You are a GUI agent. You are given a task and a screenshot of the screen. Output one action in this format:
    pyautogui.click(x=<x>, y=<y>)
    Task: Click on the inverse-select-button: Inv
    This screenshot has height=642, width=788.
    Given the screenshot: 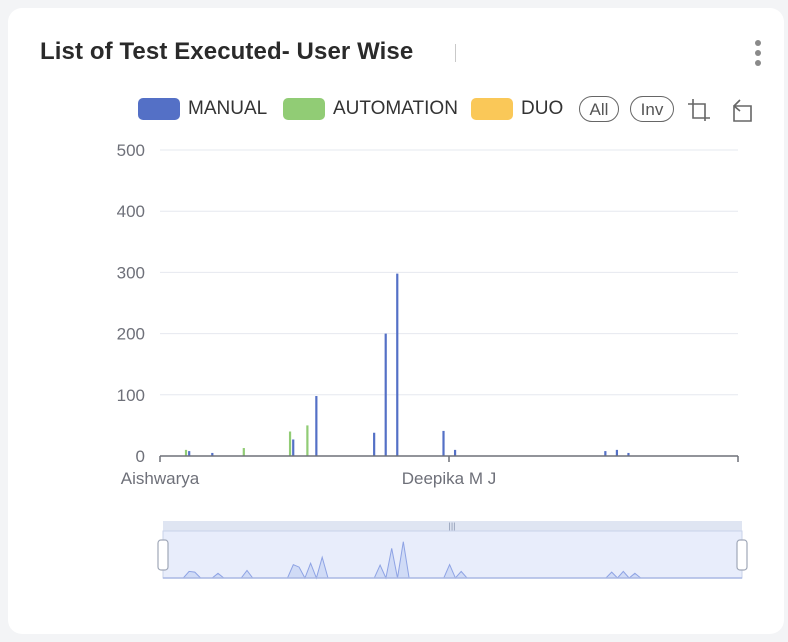 What is the action you would take?
    pyautogui.click(x=652, y=109)
    